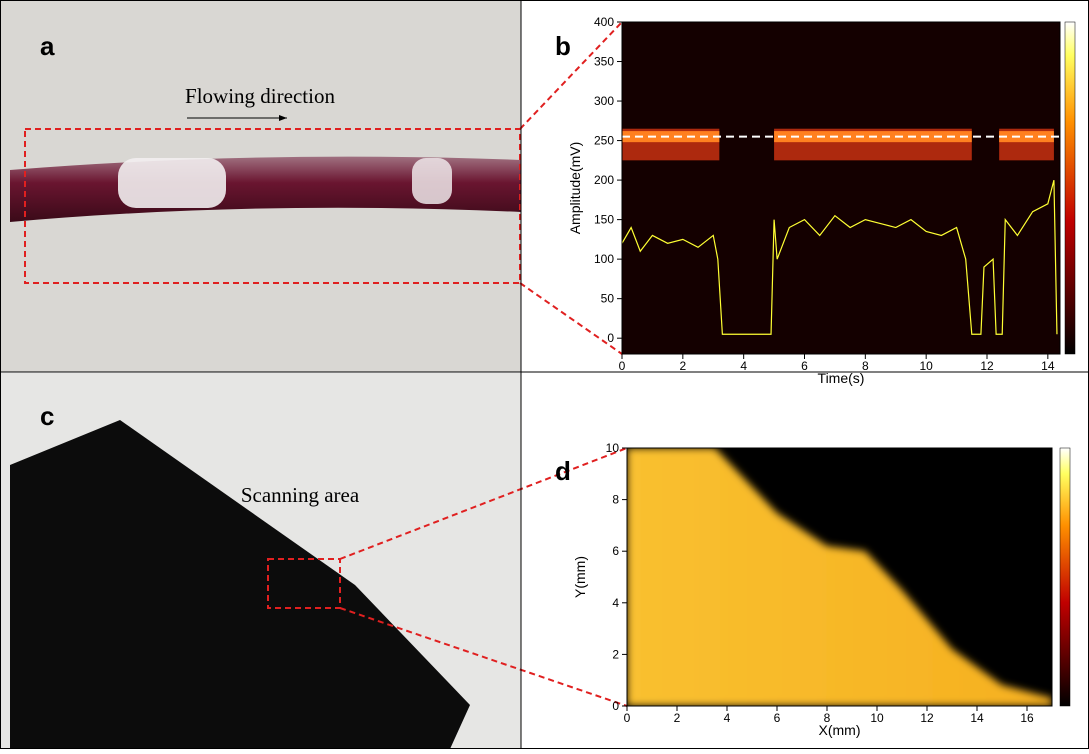  I want to click on y-tick-label: 2, so click(615, 654).